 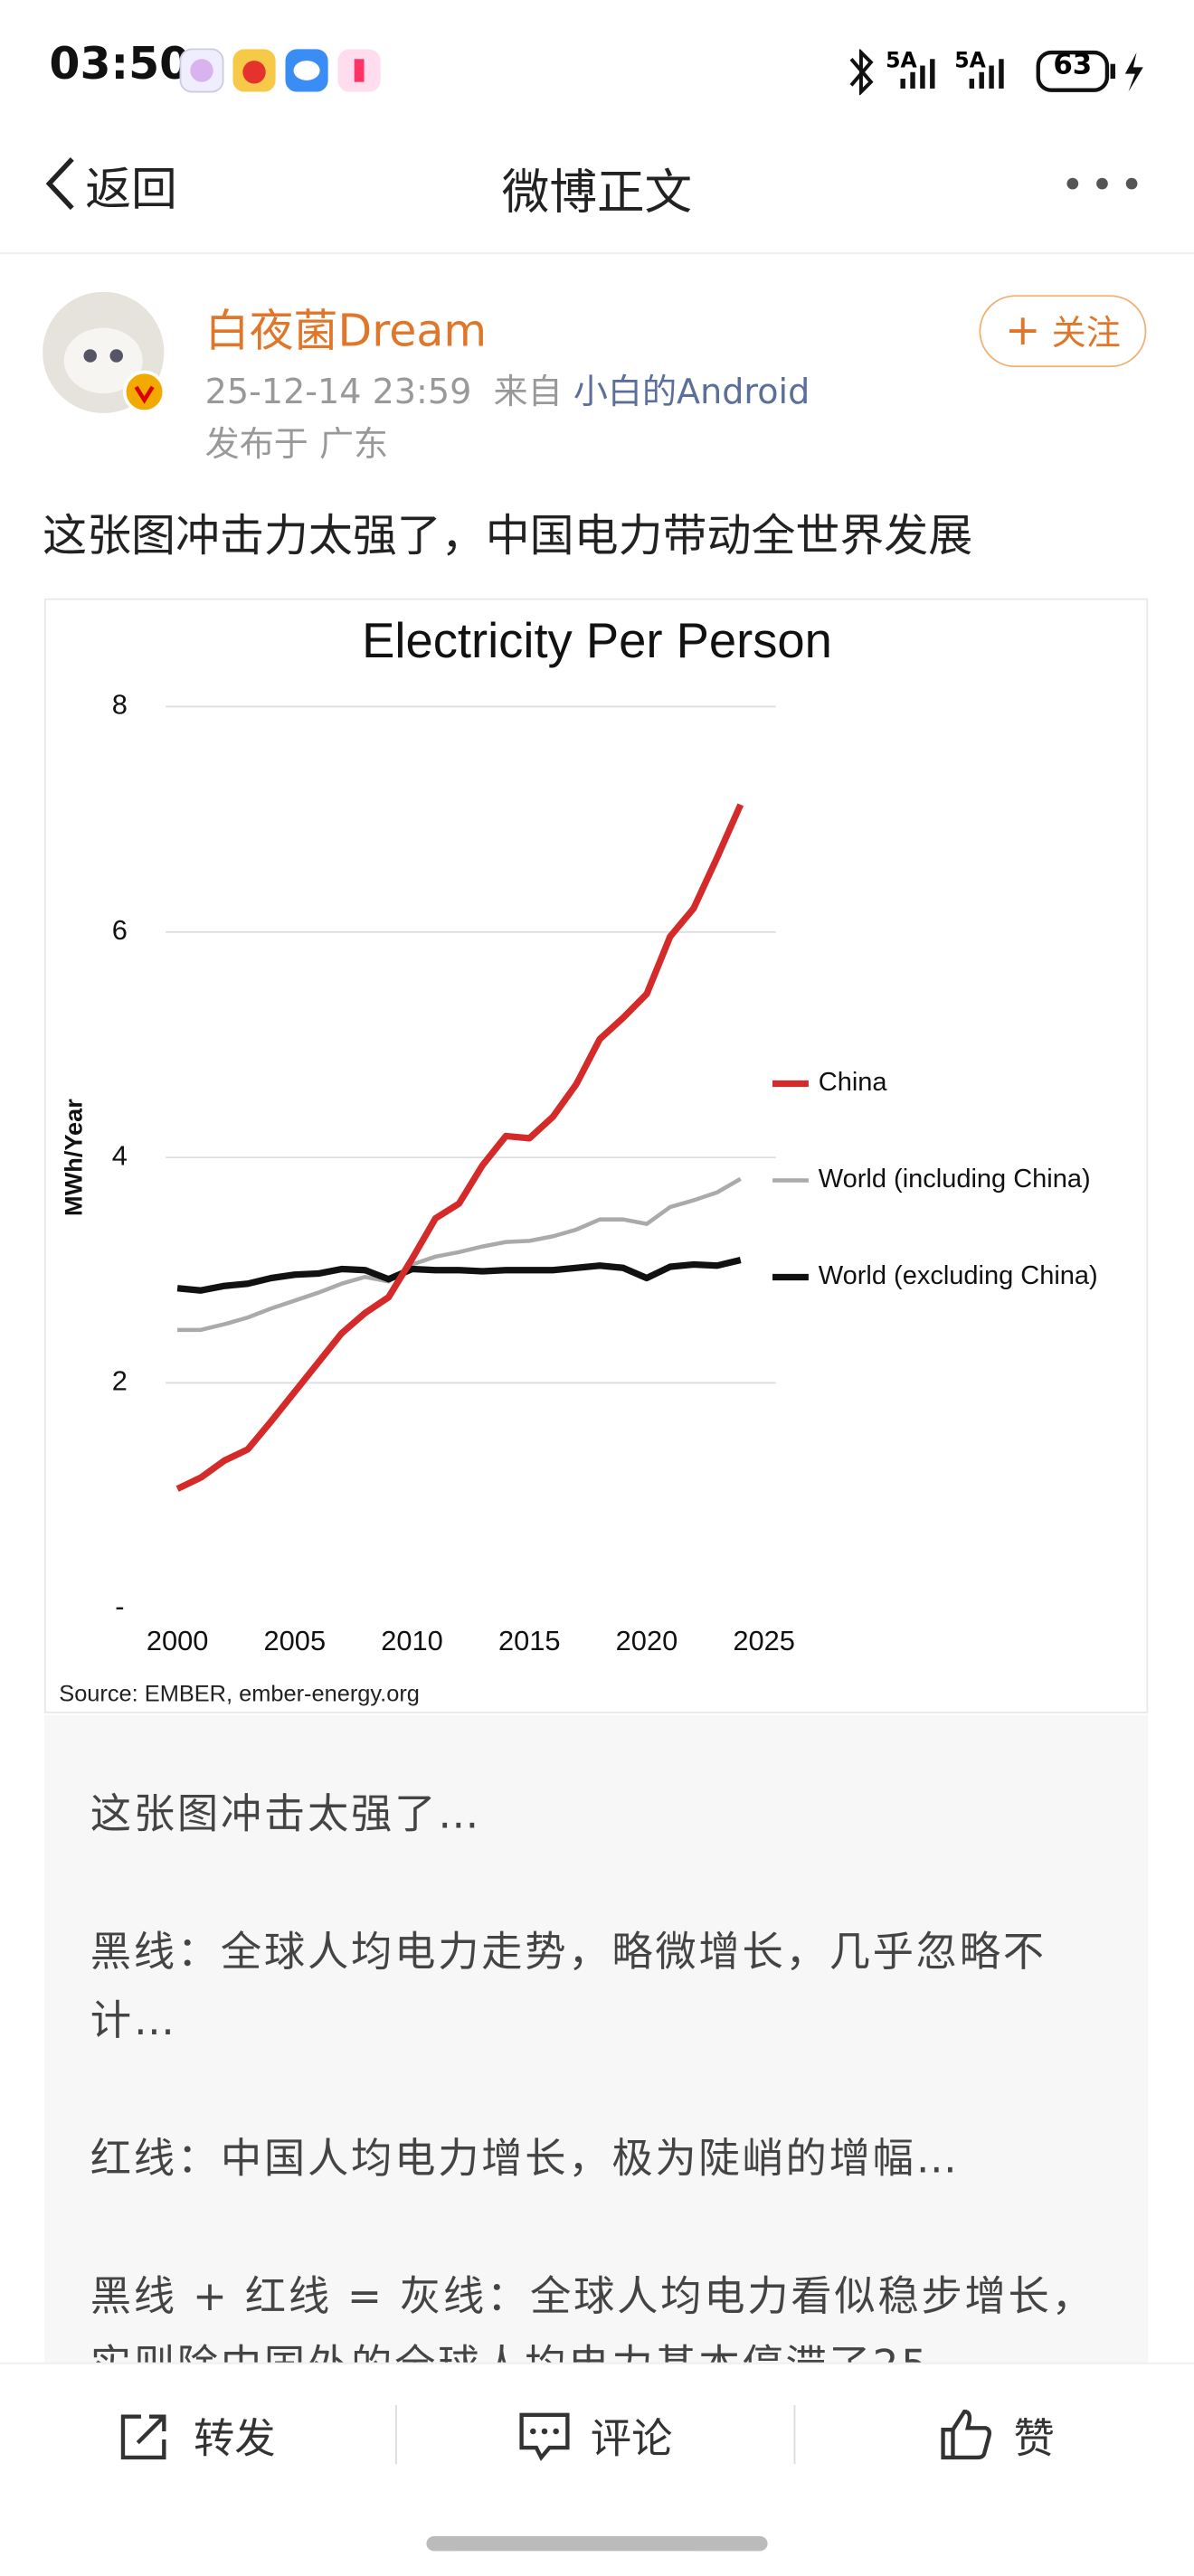 What do you see at coordinates (120, 1381) in the screenshot?
I see `y-tick-label: 2` at bounding box center [120, 1381].